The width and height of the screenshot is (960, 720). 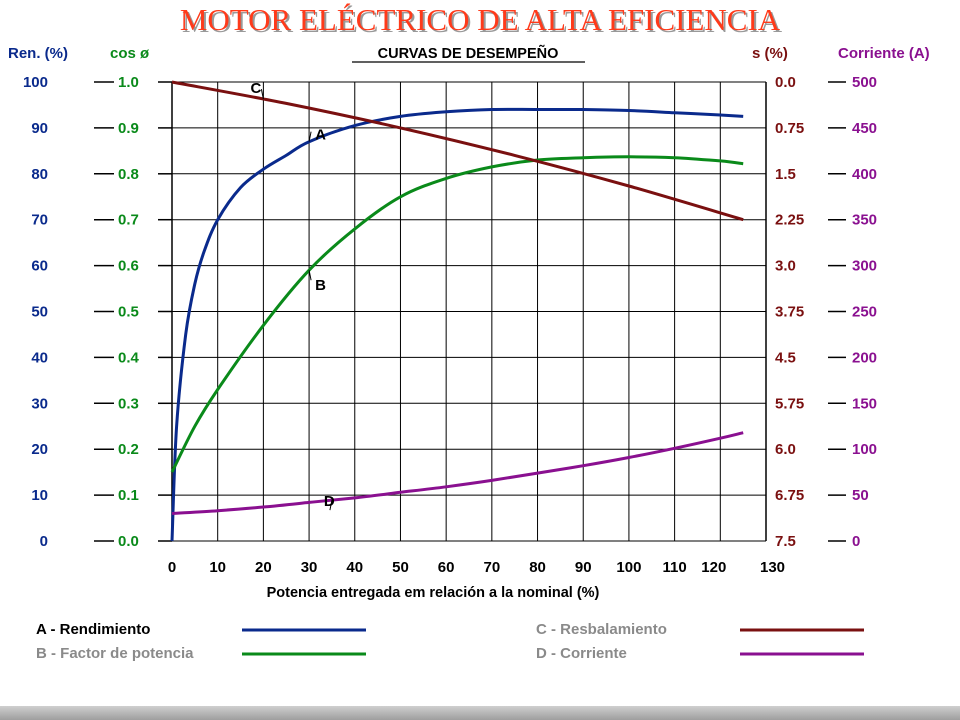 What do you see at coordinates (35, 82) in the screenshot?
I see `y-tick-label-ren: 100` at bounding box center [35, 82].